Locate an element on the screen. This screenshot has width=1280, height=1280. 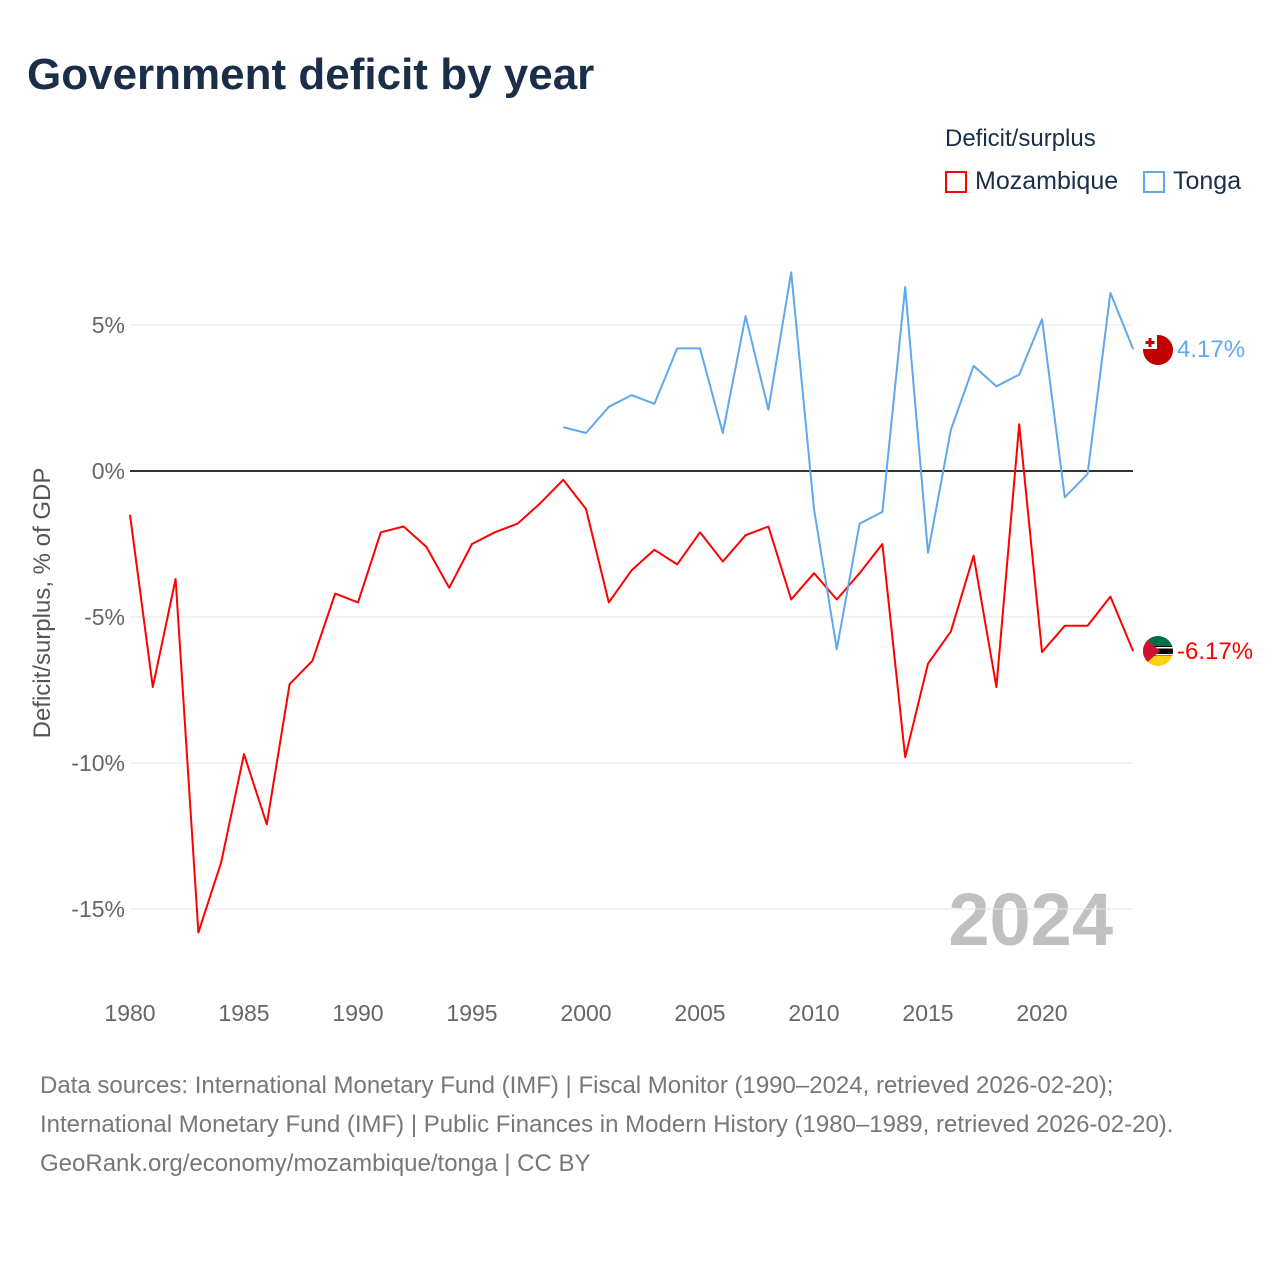
legend-swatch-mozambique is located at coordinates (956, 181).